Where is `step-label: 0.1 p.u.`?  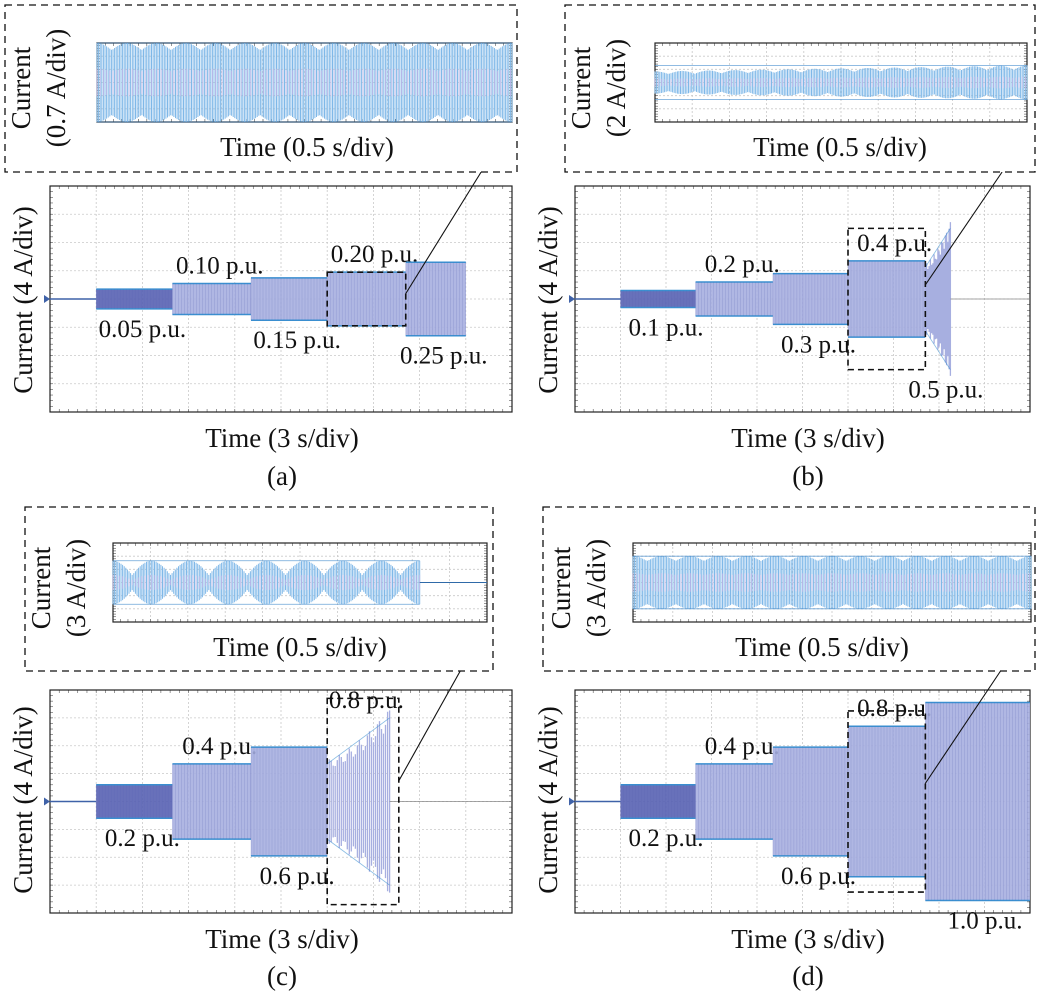
step-label: 0.1 p.u. is located at coordinates (666, 327).